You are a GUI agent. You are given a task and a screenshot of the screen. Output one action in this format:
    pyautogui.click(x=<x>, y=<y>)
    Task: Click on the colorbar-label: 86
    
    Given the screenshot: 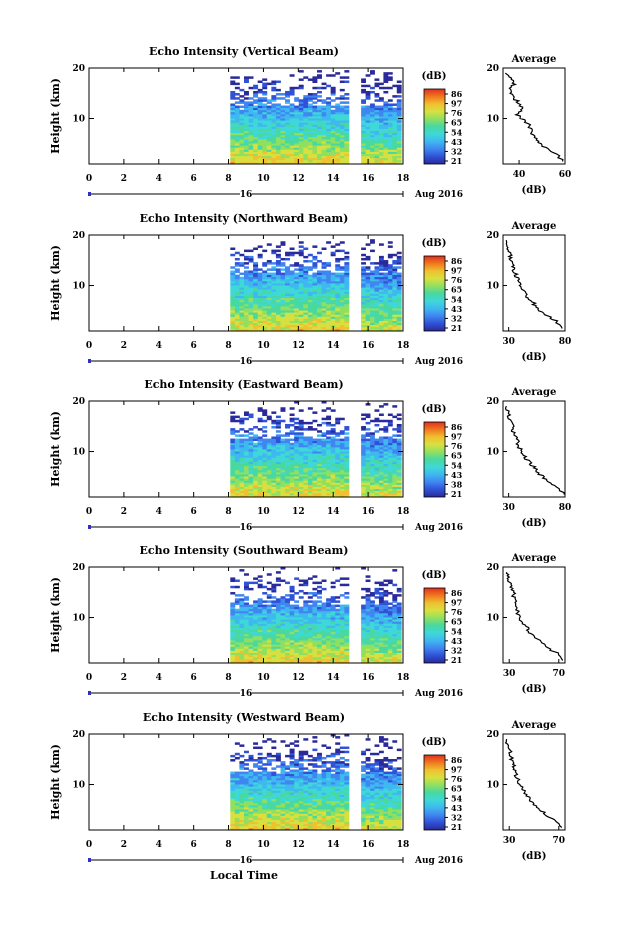 What is the action you would take?
    pyautogui.click(x=457, y=261)
    